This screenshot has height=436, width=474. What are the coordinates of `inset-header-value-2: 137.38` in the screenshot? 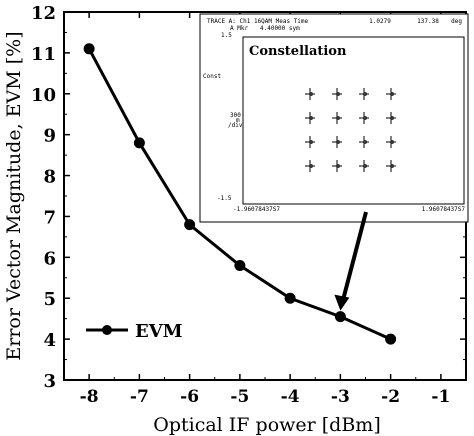 It's located at (428, 21).